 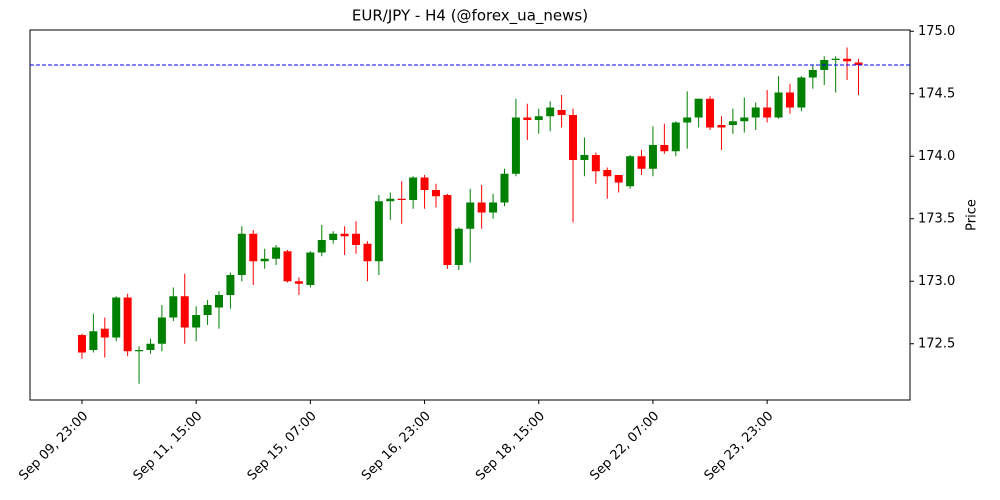 I want to click on x-tick-label: Sep 18, 15:00, so click(x=510, y=446).